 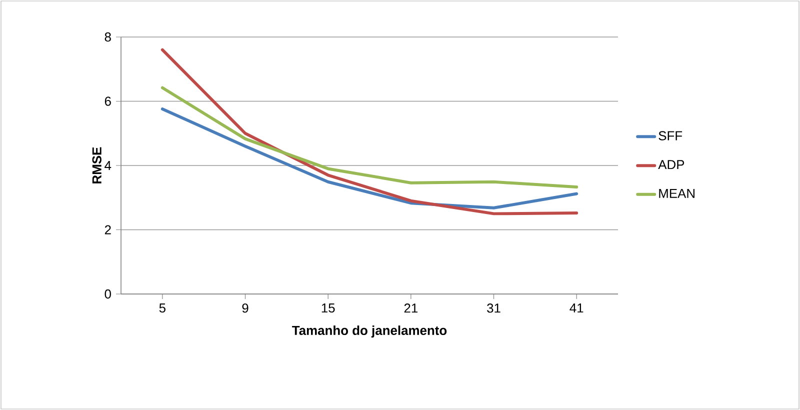 What do you see at coordinates (107, 101) in the screenshot?
I see `y-tick-label: 6` at bounding box center [107, 101].